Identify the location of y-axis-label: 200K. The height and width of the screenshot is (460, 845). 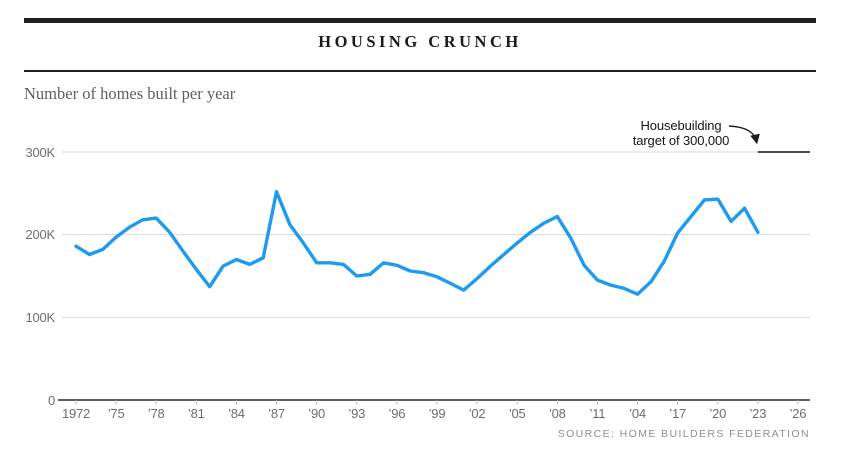
(40, 235).